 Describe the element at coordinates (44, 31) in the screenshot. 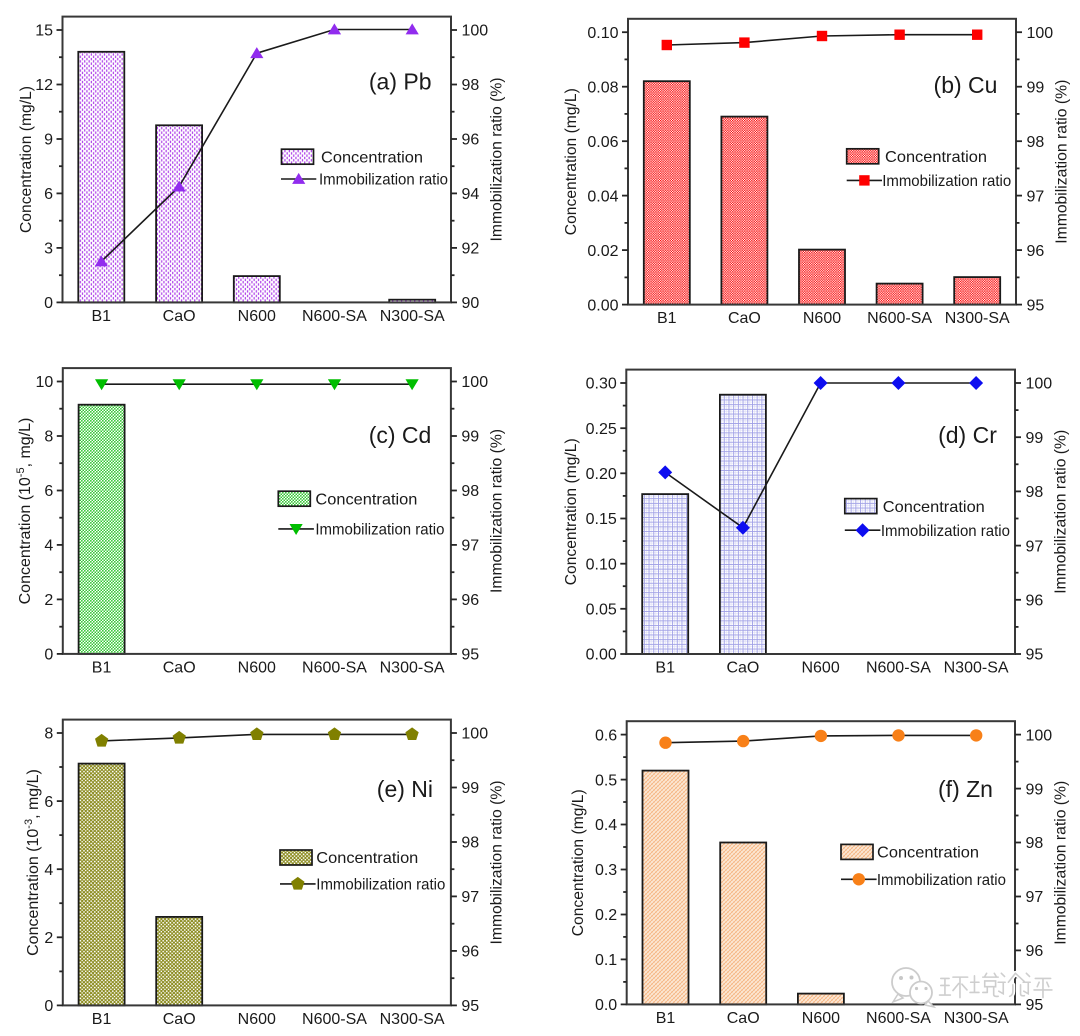

I see `svg-text: 15` at that location.